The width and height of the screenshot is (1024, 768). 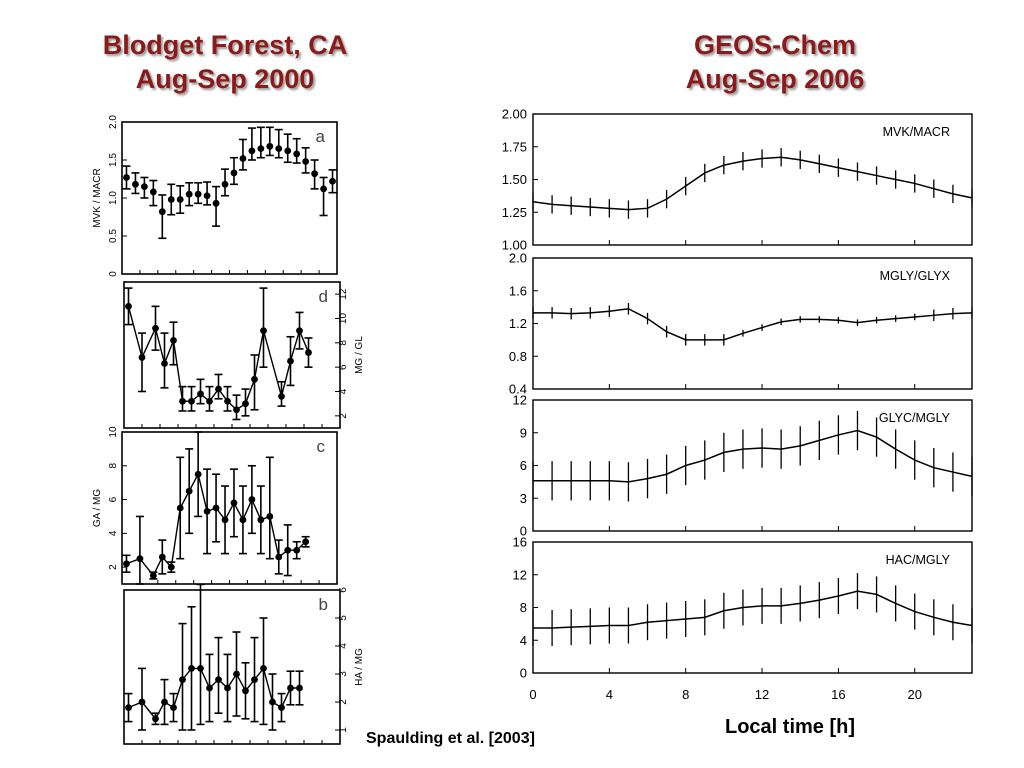 What do you see at coordinates (789, 727) in the screenshot?
I see `x-axis-label: Local time [h]` at bounding box center [789, 727].